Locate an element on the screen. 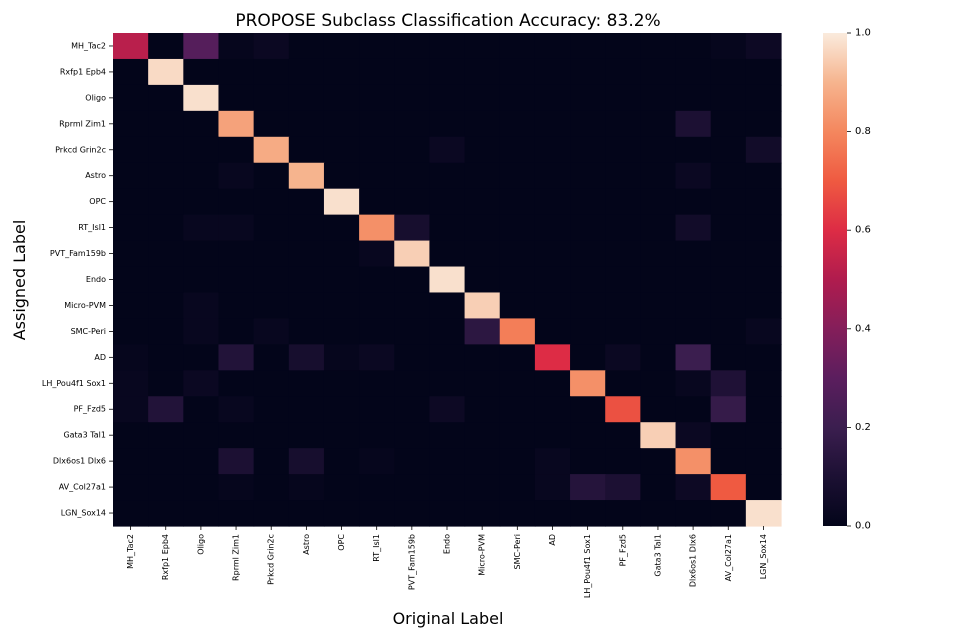 The height and width of the screenshot is (640, 960). y-tick-label: Gata3 Tal1 is located at coordinates (84, 435).